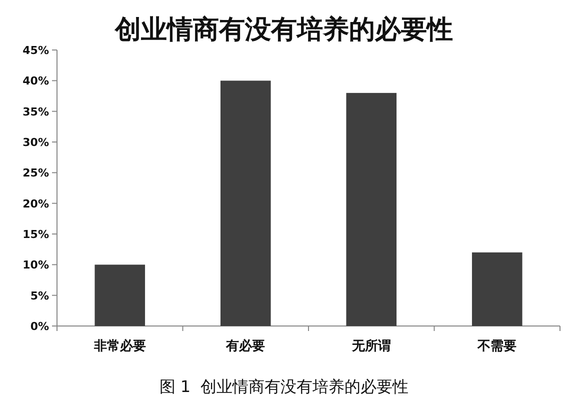 Image resolution: width=568 pixels, height=406 pixels. Describe the element at coordinates (284, 386) in the screenshot. I see `annotation: 图 1 创业情商有没有培养的必要性` at that location.